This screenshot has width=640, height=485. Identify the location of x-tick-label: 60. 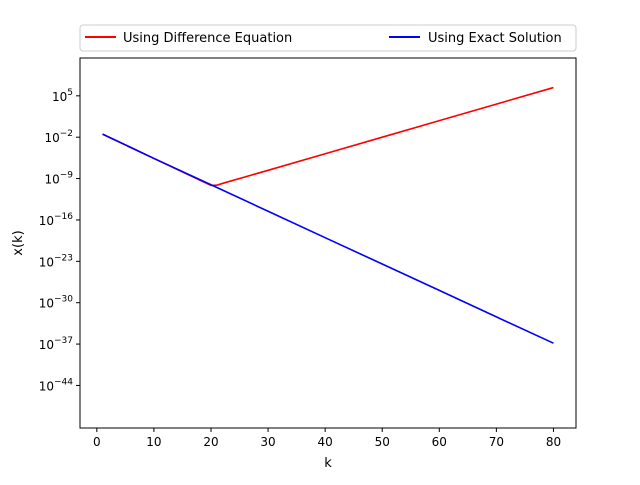
(439, 442).